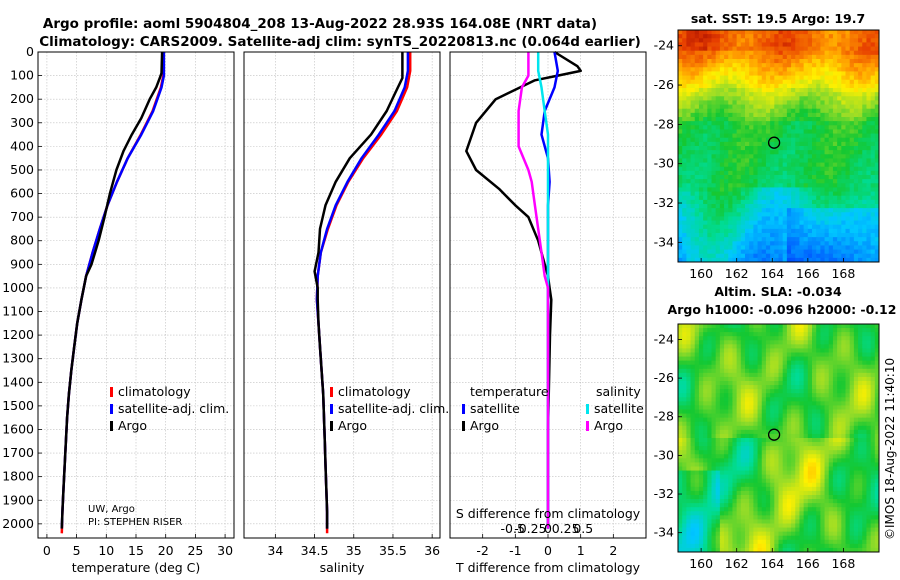 This screenshot has height=580, width=900. What do you see at coordinates (18, 428) in the screenshot?
I see `y-tick-label: 1600` at bounding box center [18, 428].